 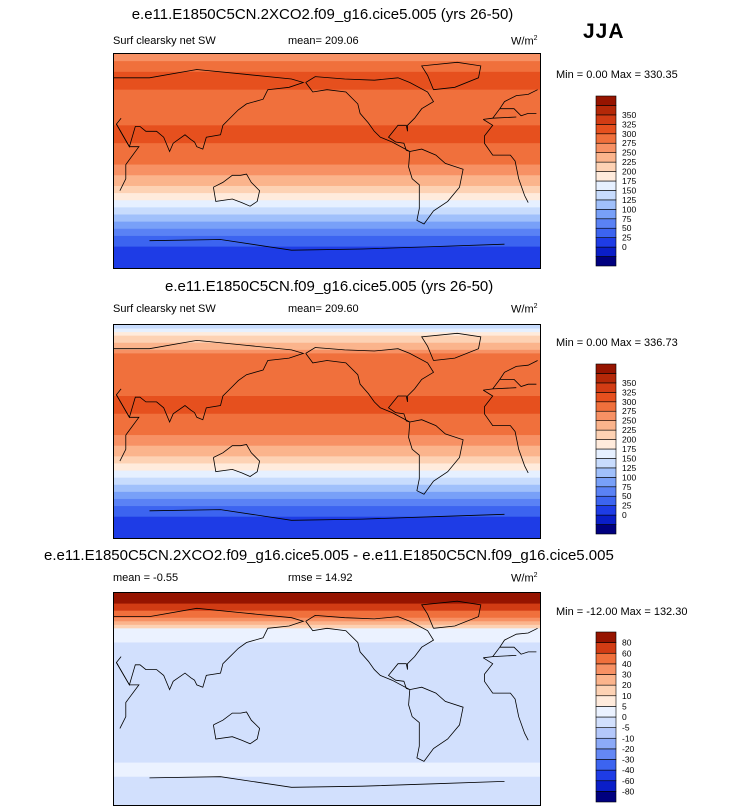 I want to click on panel-3-colorbar: -80 -60 -40 -30 -20 -10 -5 0 5 10 20 30 40 60 80, so click(x=625, y=717).